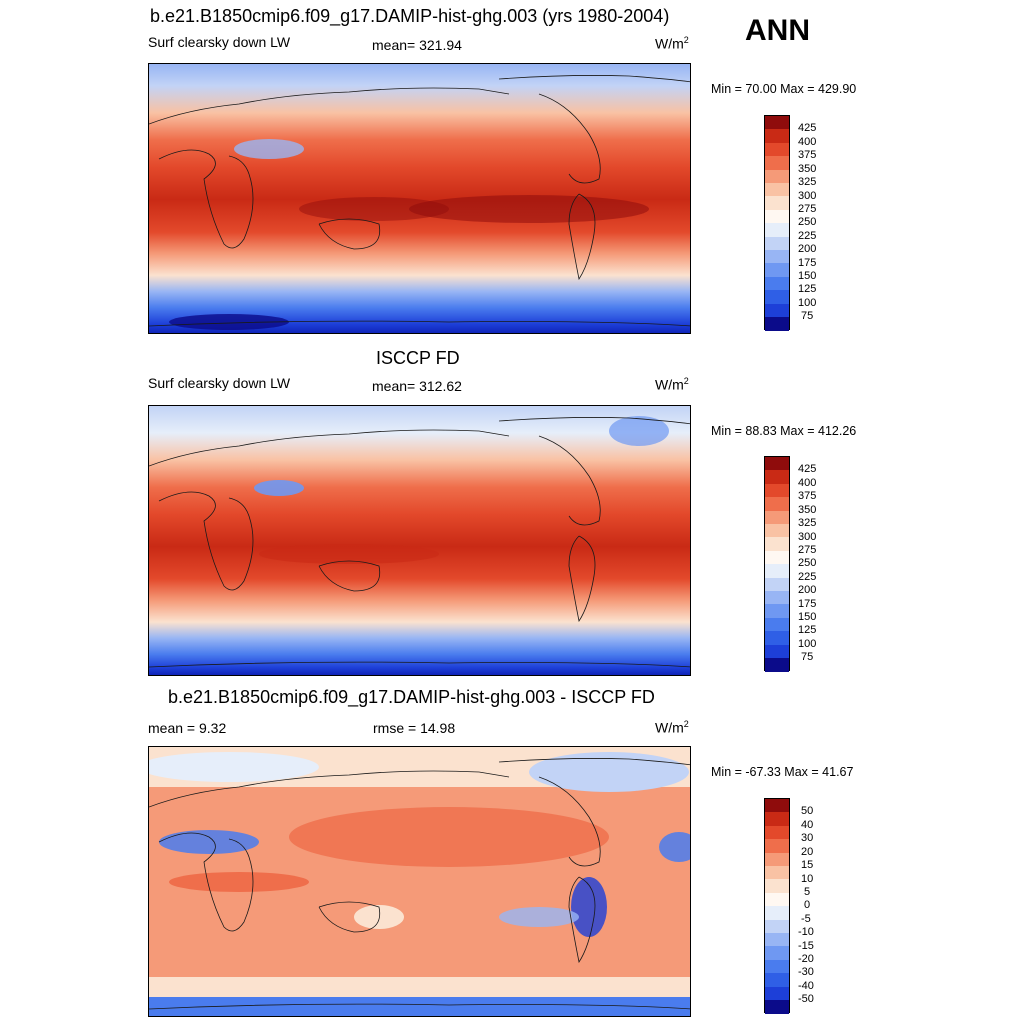 The width and height of the screenshot is (1024, 1024). Describe the element at coordinates (807, 879) in the screenshot. I see `colorbar-tick: 10` at that location.